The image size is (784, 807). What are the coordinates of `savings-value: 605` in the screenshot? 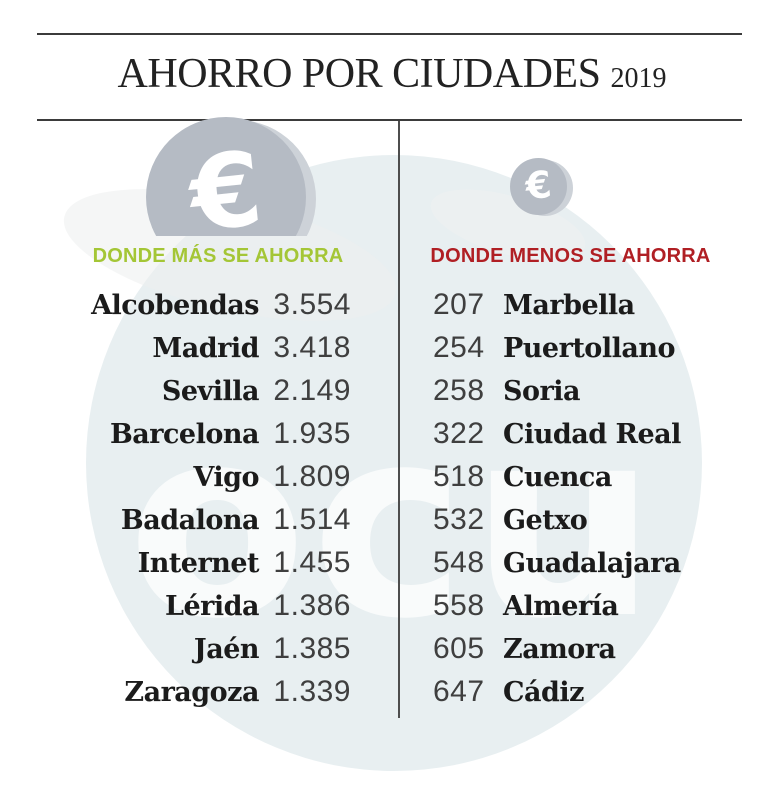 It's located at (459, 648).